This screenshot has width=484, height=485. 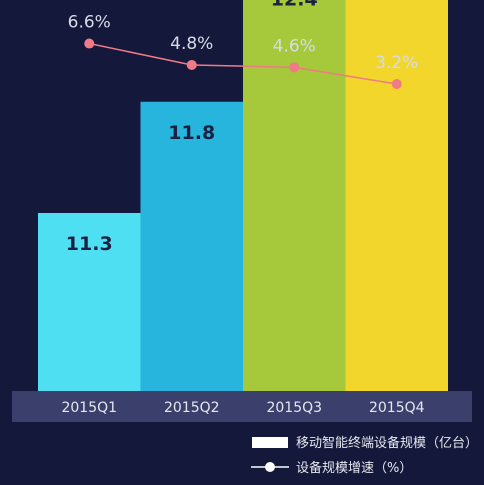 I want to click on legend-line-dot, so click(x=270, y=467).